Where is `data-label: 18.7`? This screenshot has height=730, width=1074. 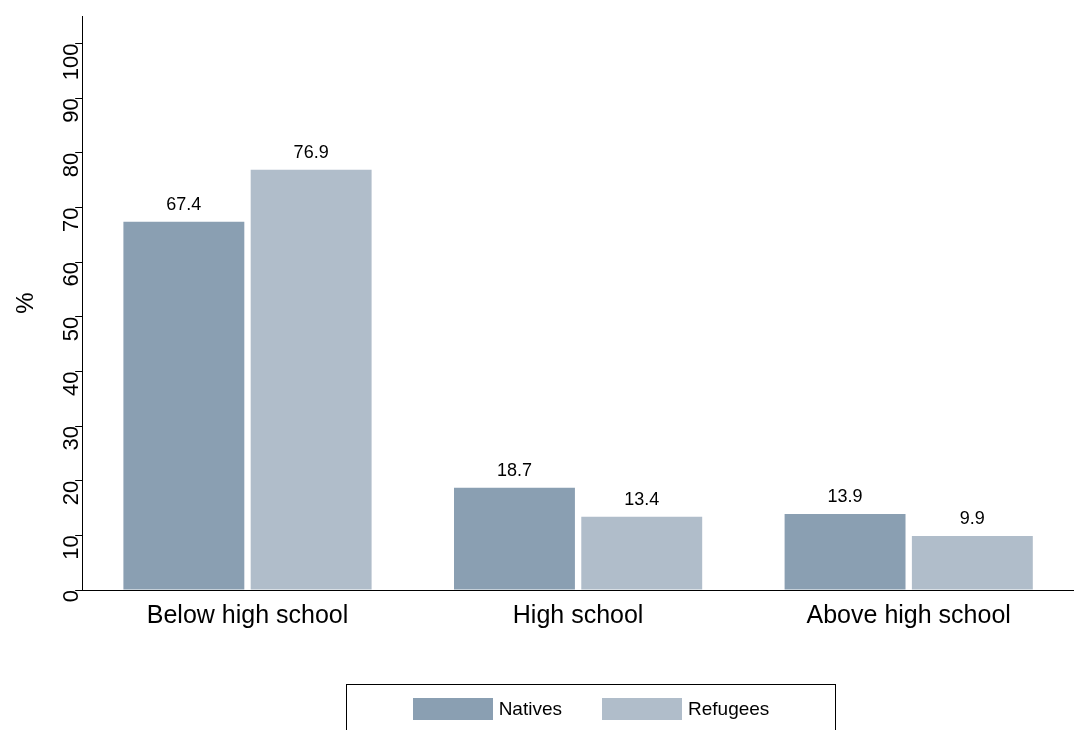
data-label: 18.7 is located at coordinates (514, 469).